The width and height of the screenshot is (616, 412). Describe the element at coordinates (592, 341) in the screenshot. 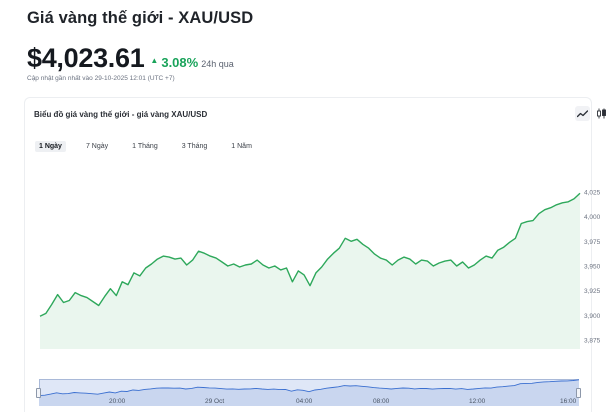

I see `y-axis-tick-label: 3,875` at that location.